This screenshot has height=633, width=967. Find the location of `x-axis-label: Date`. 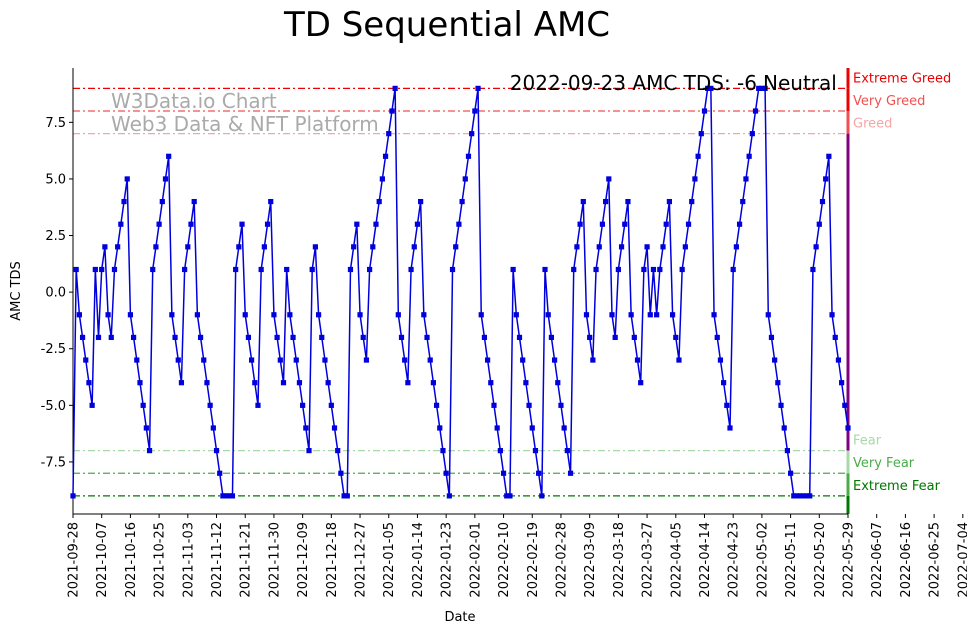

x-axis-label: Date is located at coordinates (459, 617).